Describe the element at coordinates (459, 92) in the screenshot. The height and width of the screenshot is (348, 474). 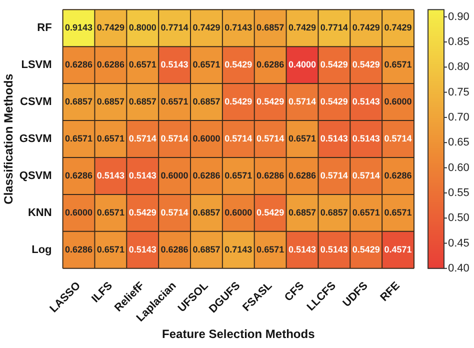
I see `color-bar-label: 0.75` at that location.